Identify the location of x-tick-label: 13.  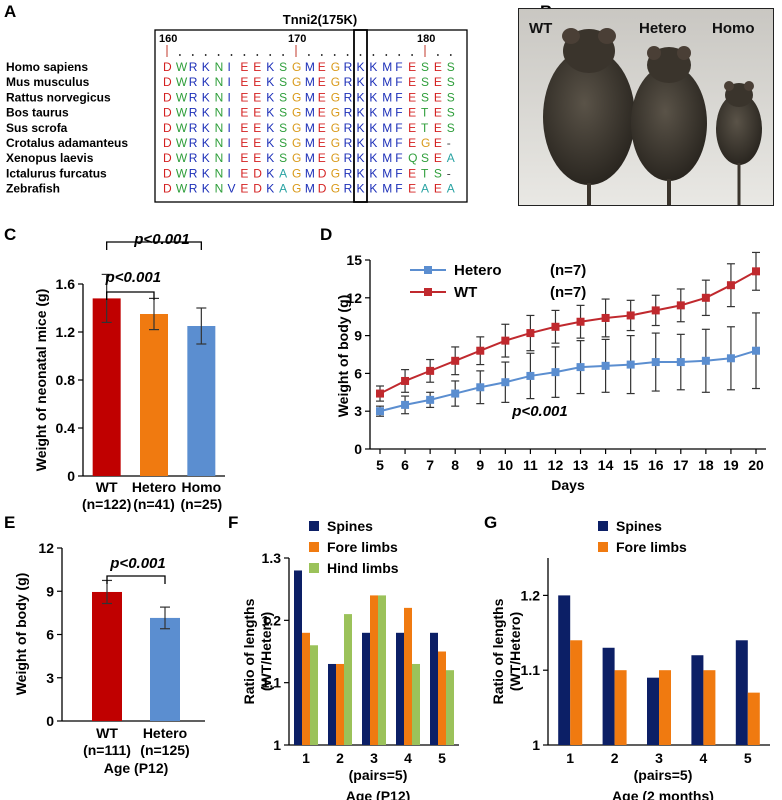
(581, 465).